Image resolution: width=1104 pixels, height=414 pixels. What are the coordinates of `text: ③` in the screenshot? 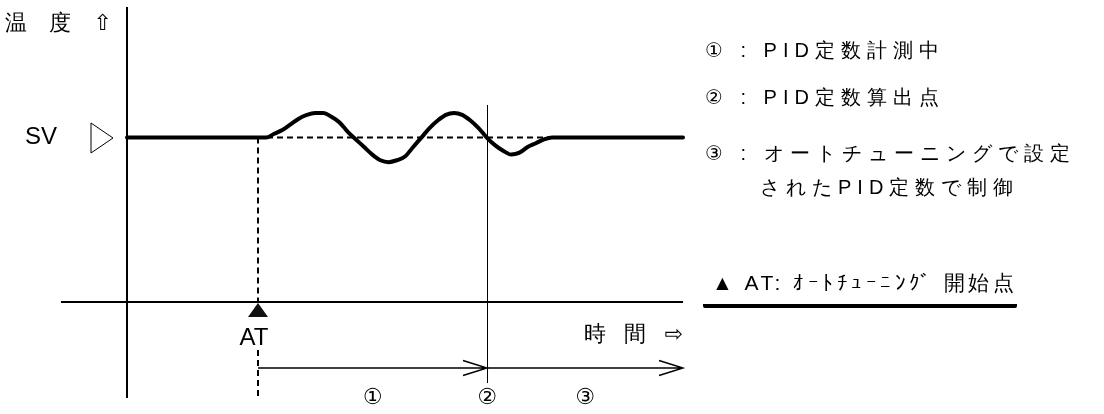 It's located at (585, 397).